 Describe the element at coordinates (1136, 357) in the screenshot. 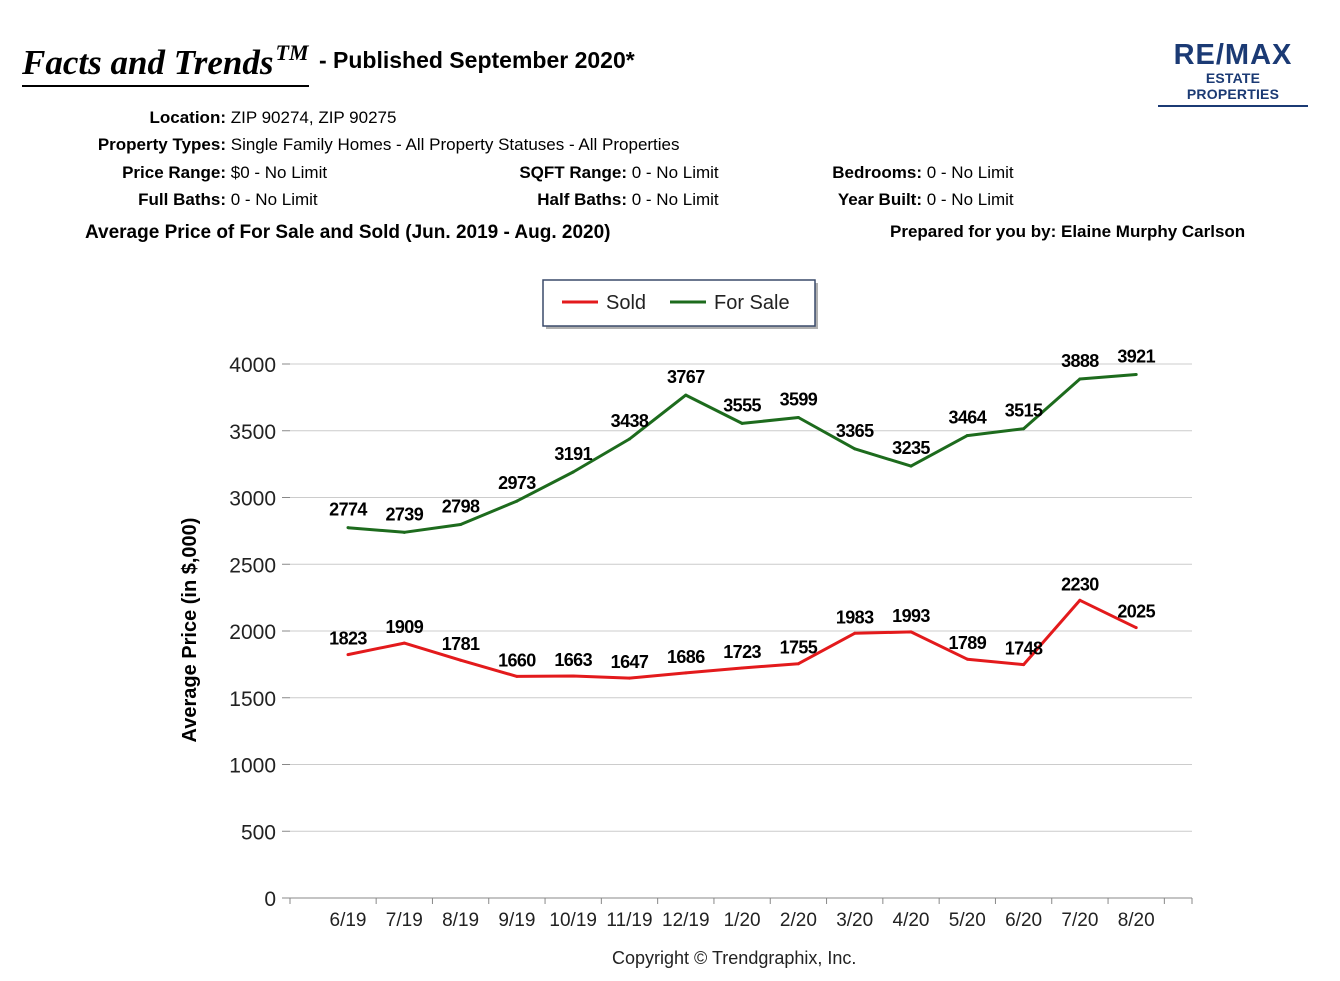

I see `data-label-for-sale: 3921` at that location.